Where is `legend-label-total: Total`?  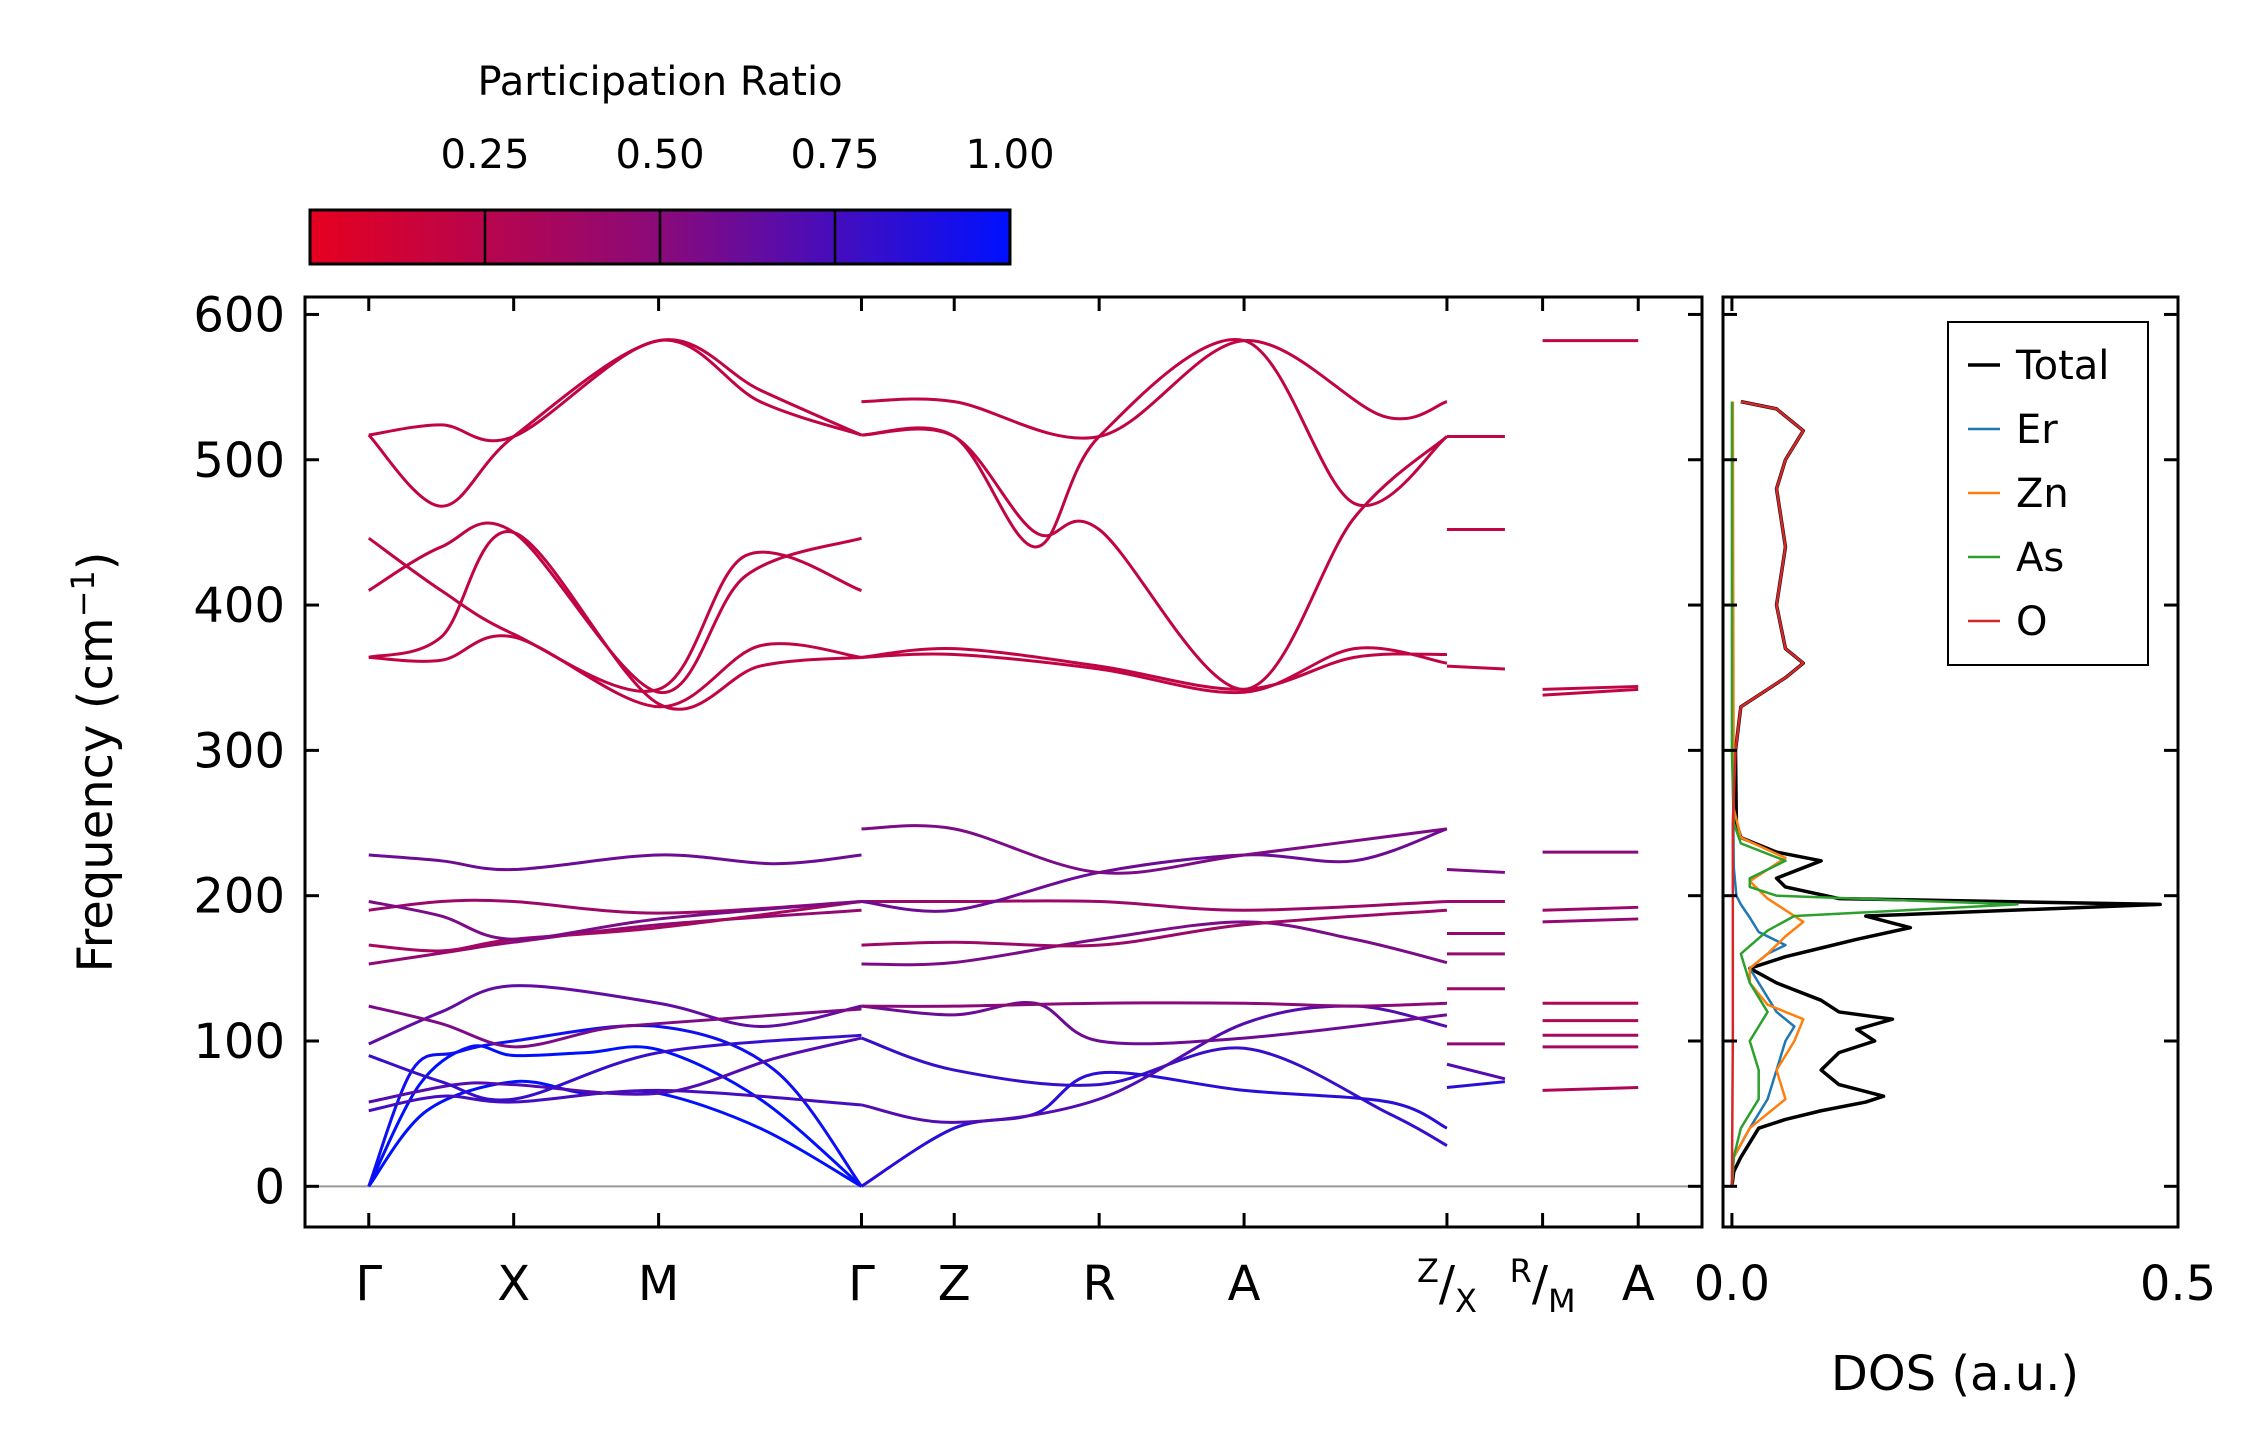 legend-label-total: Total is located at coordinates (2062, 366).